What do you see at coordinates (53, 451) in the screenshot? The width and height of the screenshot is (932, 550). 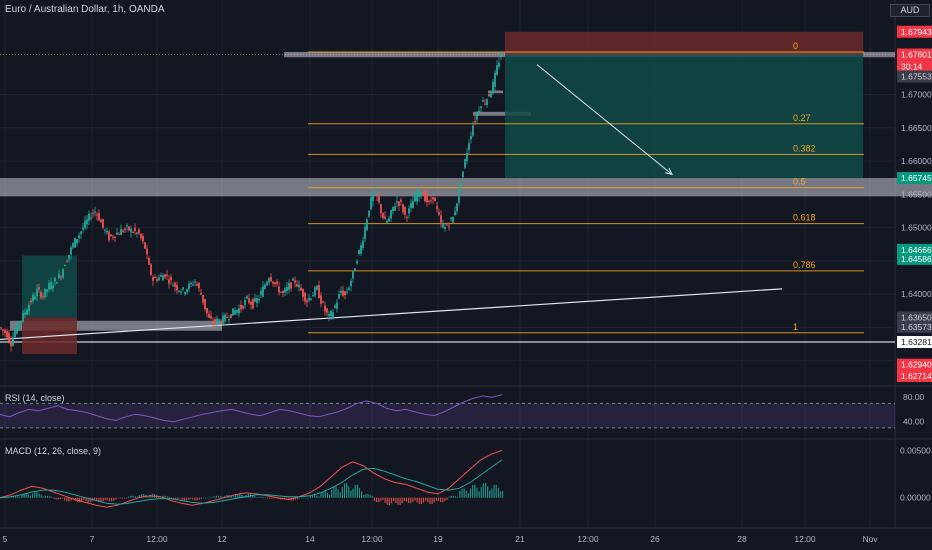 I see `macd-label: MACD (12, 26, close, 9)` at bounding box center [53, 451].